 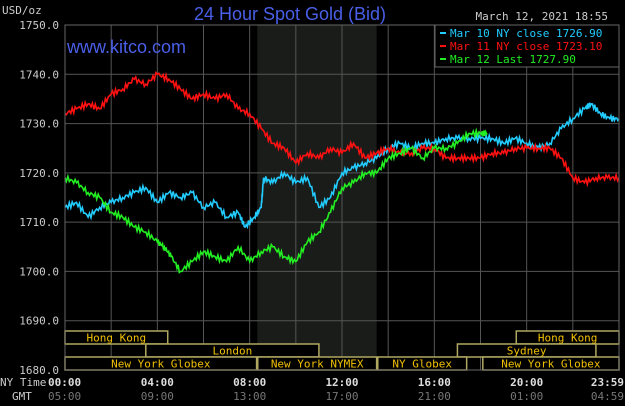 I want to click on x-tick-label: 16:00, so click(x=434, y=382).